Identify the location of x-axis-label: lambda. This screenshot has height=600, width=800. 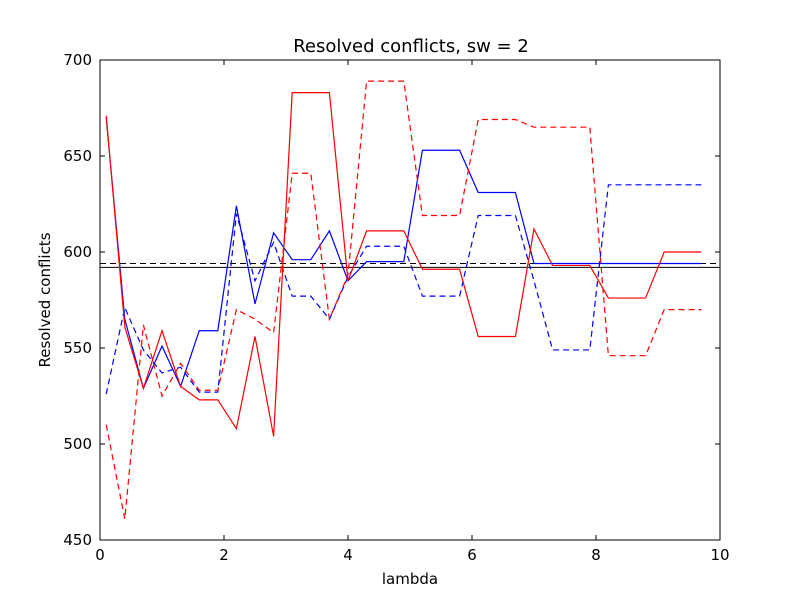
(410, 579).